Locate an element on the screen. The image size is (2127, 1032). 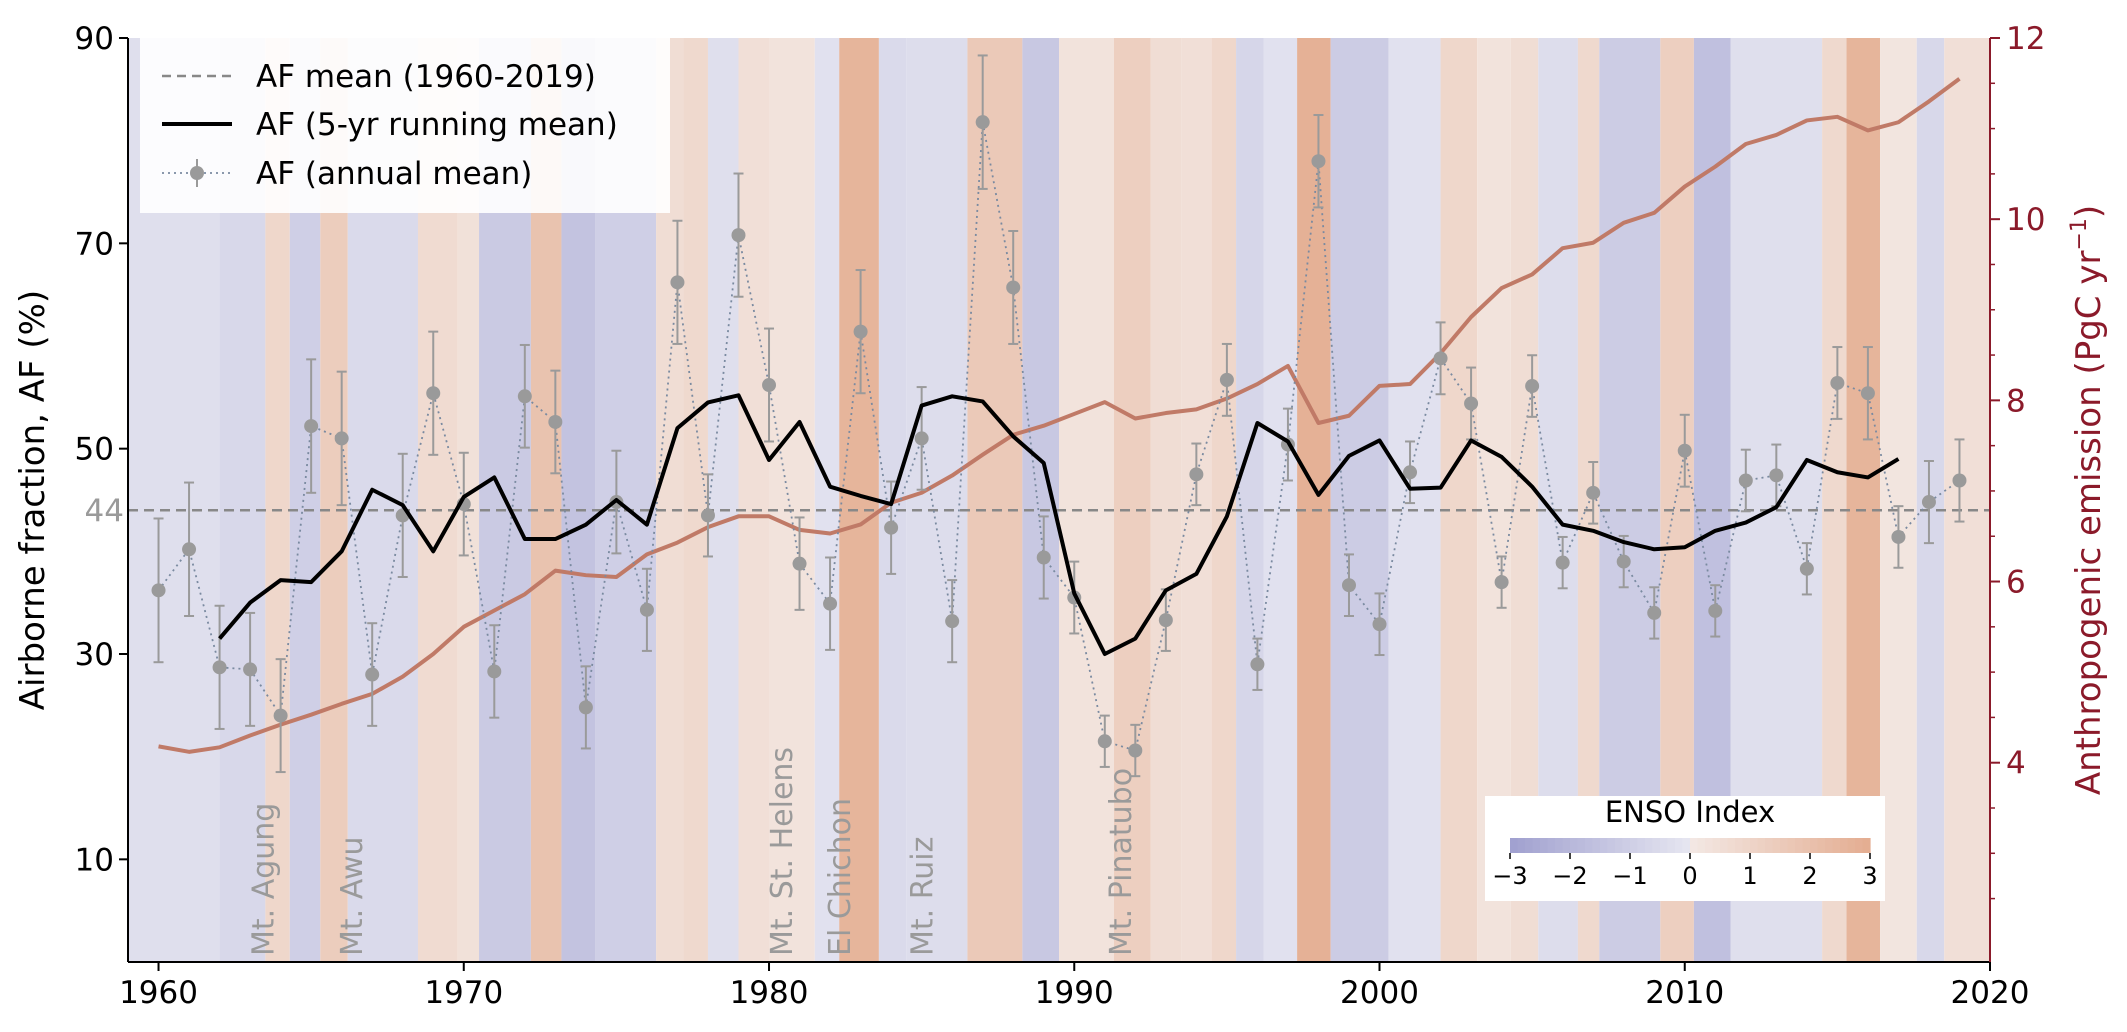
x-tick-label: 1980 is located at coordinates (769, 993).